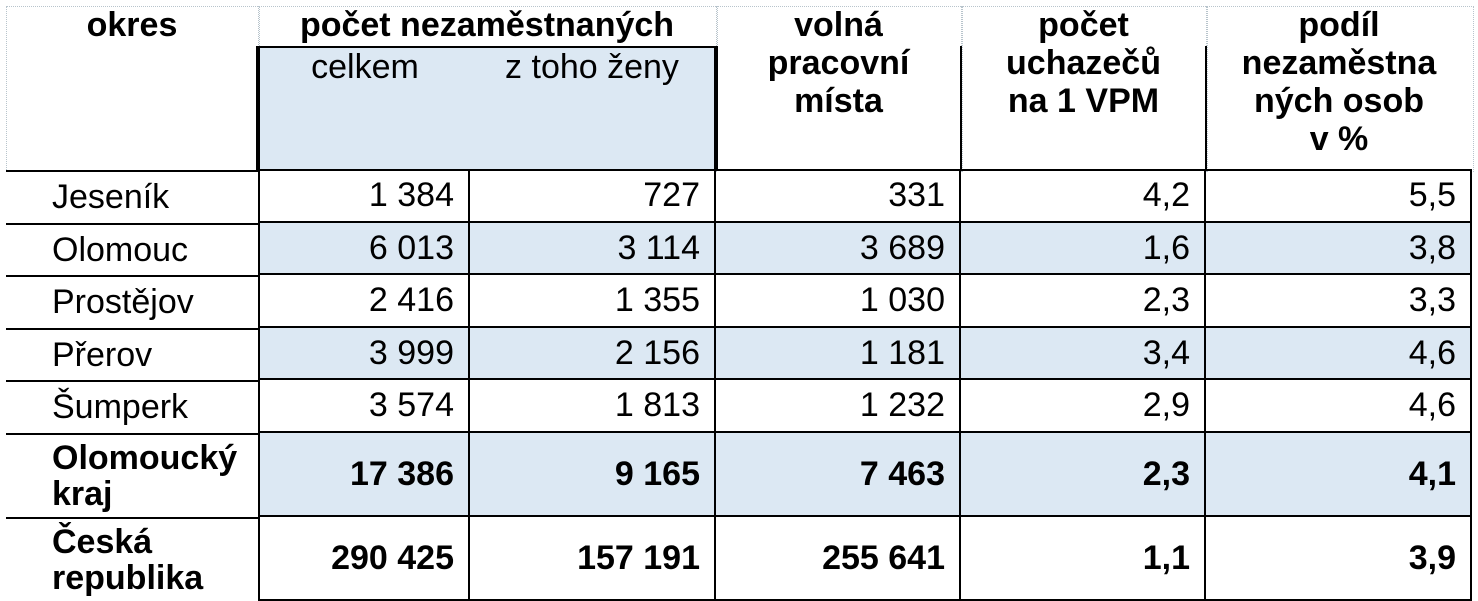 This screenshot has height=601, width=1478. Describe the element at coordinates (132, 406) in the screenshot. I see `row-okres: Šumperk` at that location.